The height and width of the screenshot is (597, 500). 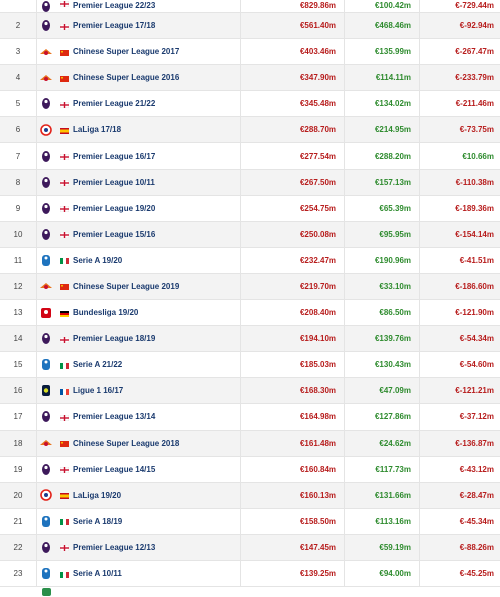 I want to click on balance-cell: €-41.51m, so click(x=476, y=260).